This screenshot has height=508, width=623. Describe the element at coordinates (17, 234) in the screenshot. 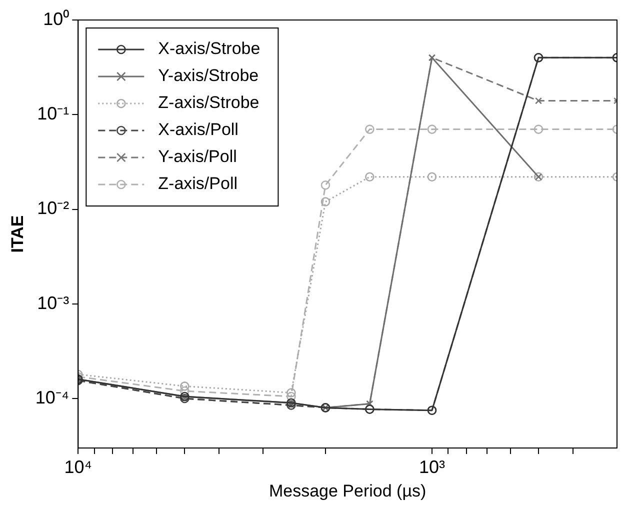

I see `y-axis-title: ITAE` at that location.